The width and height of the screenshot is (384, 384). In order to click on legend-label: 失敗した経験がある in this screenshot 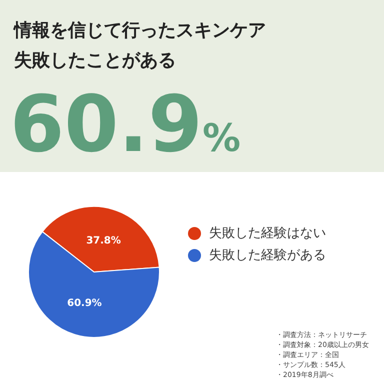, I will do `click(267, 255)`.